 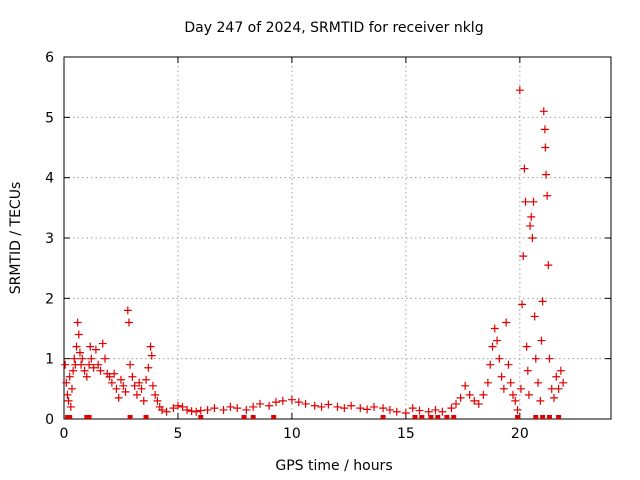 What do you see at coordinates (64, 434) in the screenshot?
I see `x-tick-label-0: 0` at bounding box center [64, 434].